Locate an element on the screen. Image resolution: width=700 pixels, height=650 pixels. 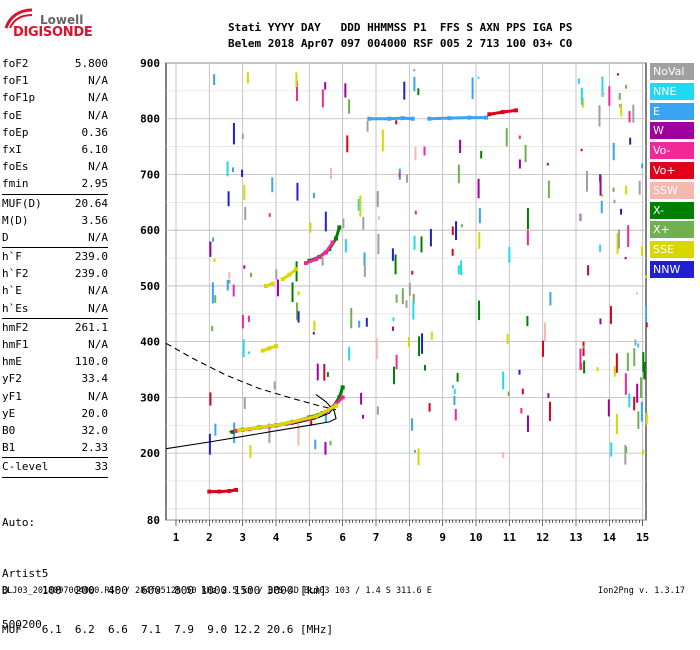
param-name: foF1p is located at coordinates (19, 98).